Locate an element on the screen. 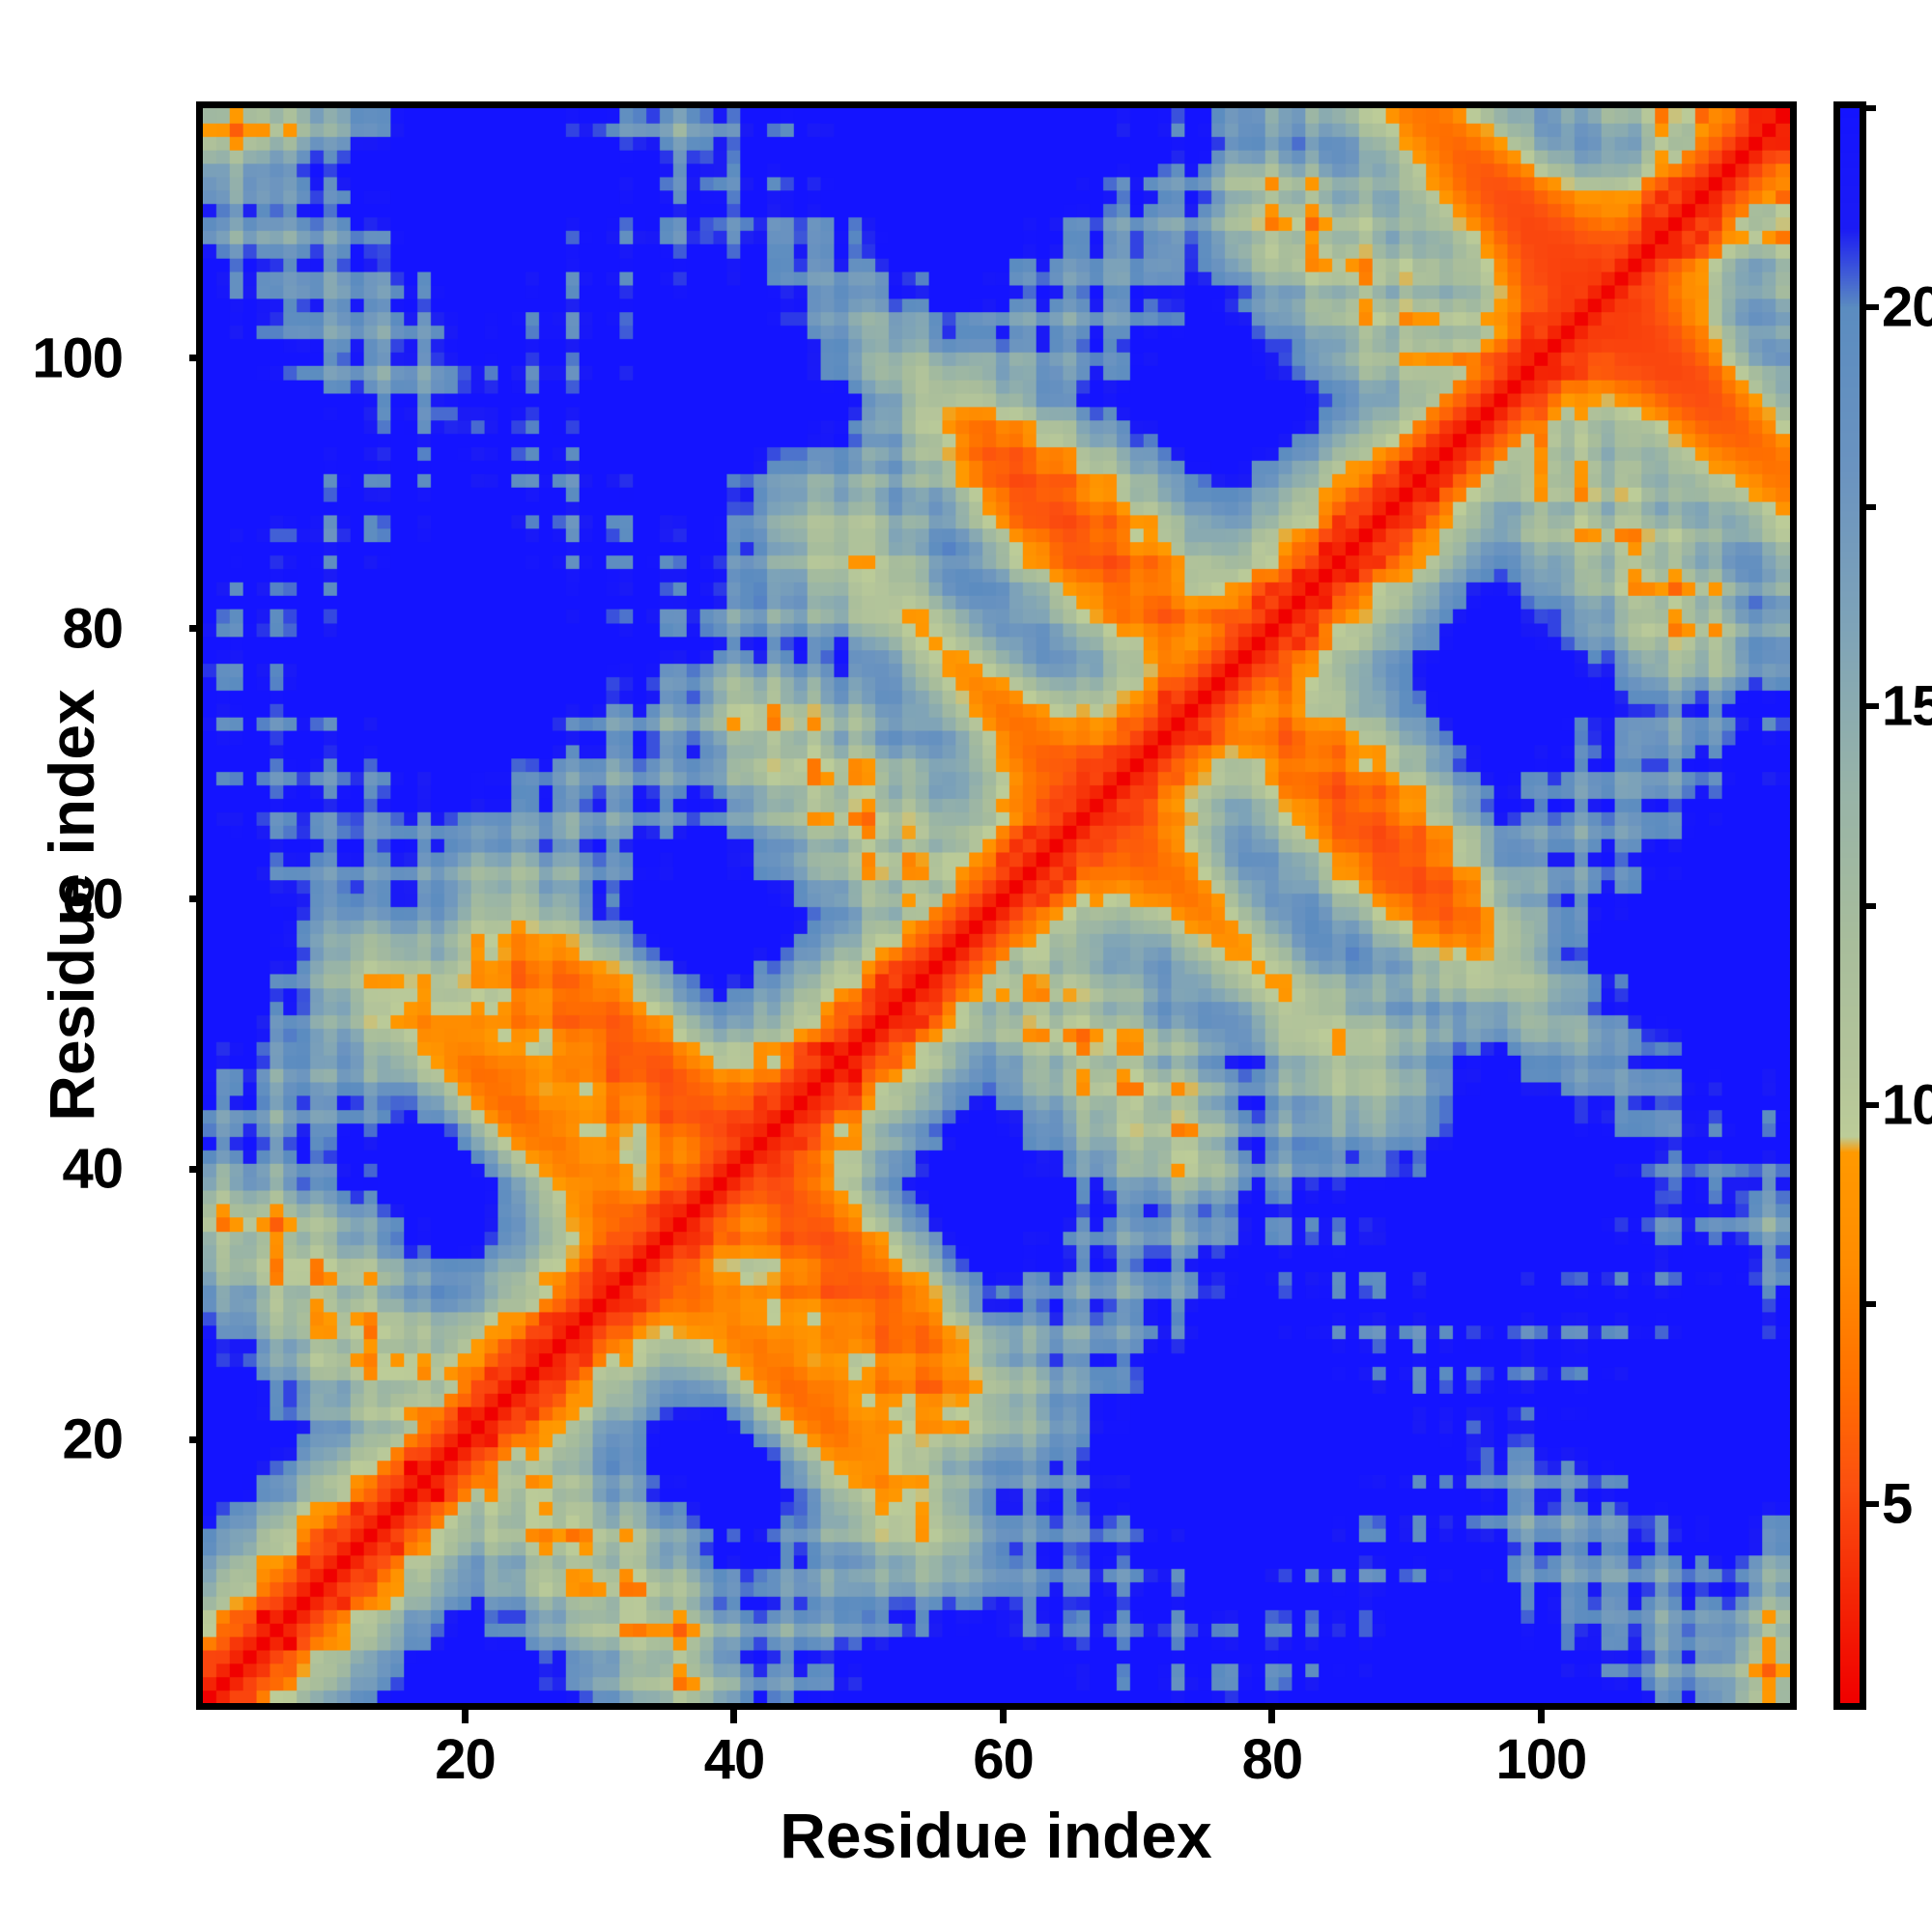  x-tick-label-100: 100 is located at coordinates (1541, 1759).